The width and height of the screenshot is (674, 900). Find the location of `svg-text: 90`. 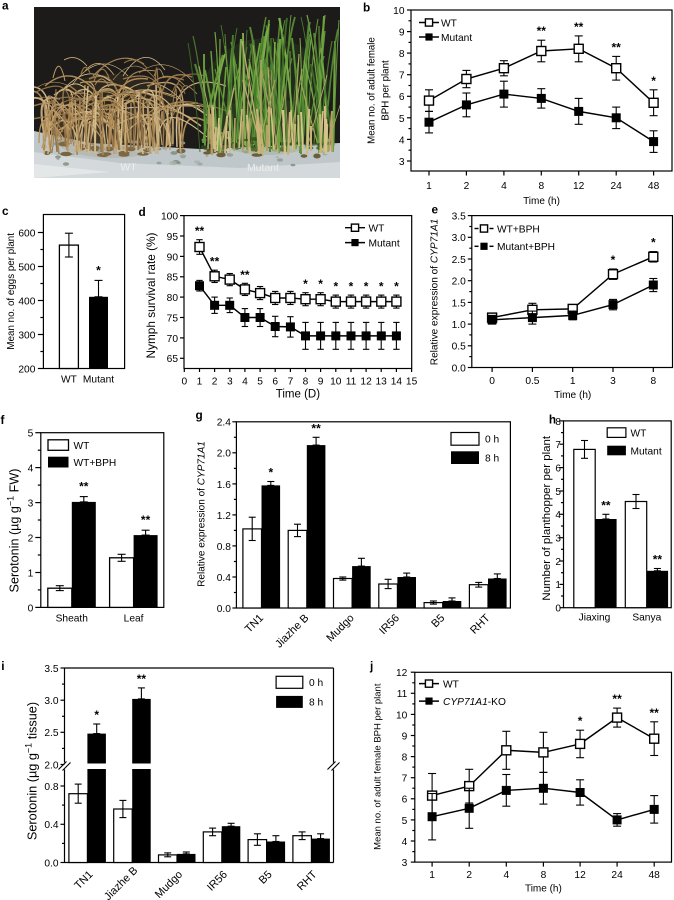

svg-text: 90 is located at coordinates (173, 257).